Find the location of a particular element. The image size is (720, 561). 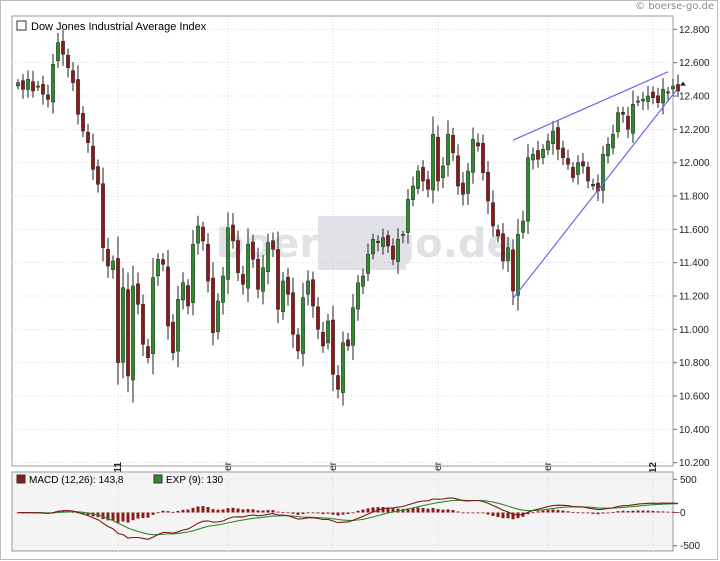

trend-line-upper is located at coordinates (590, 106).